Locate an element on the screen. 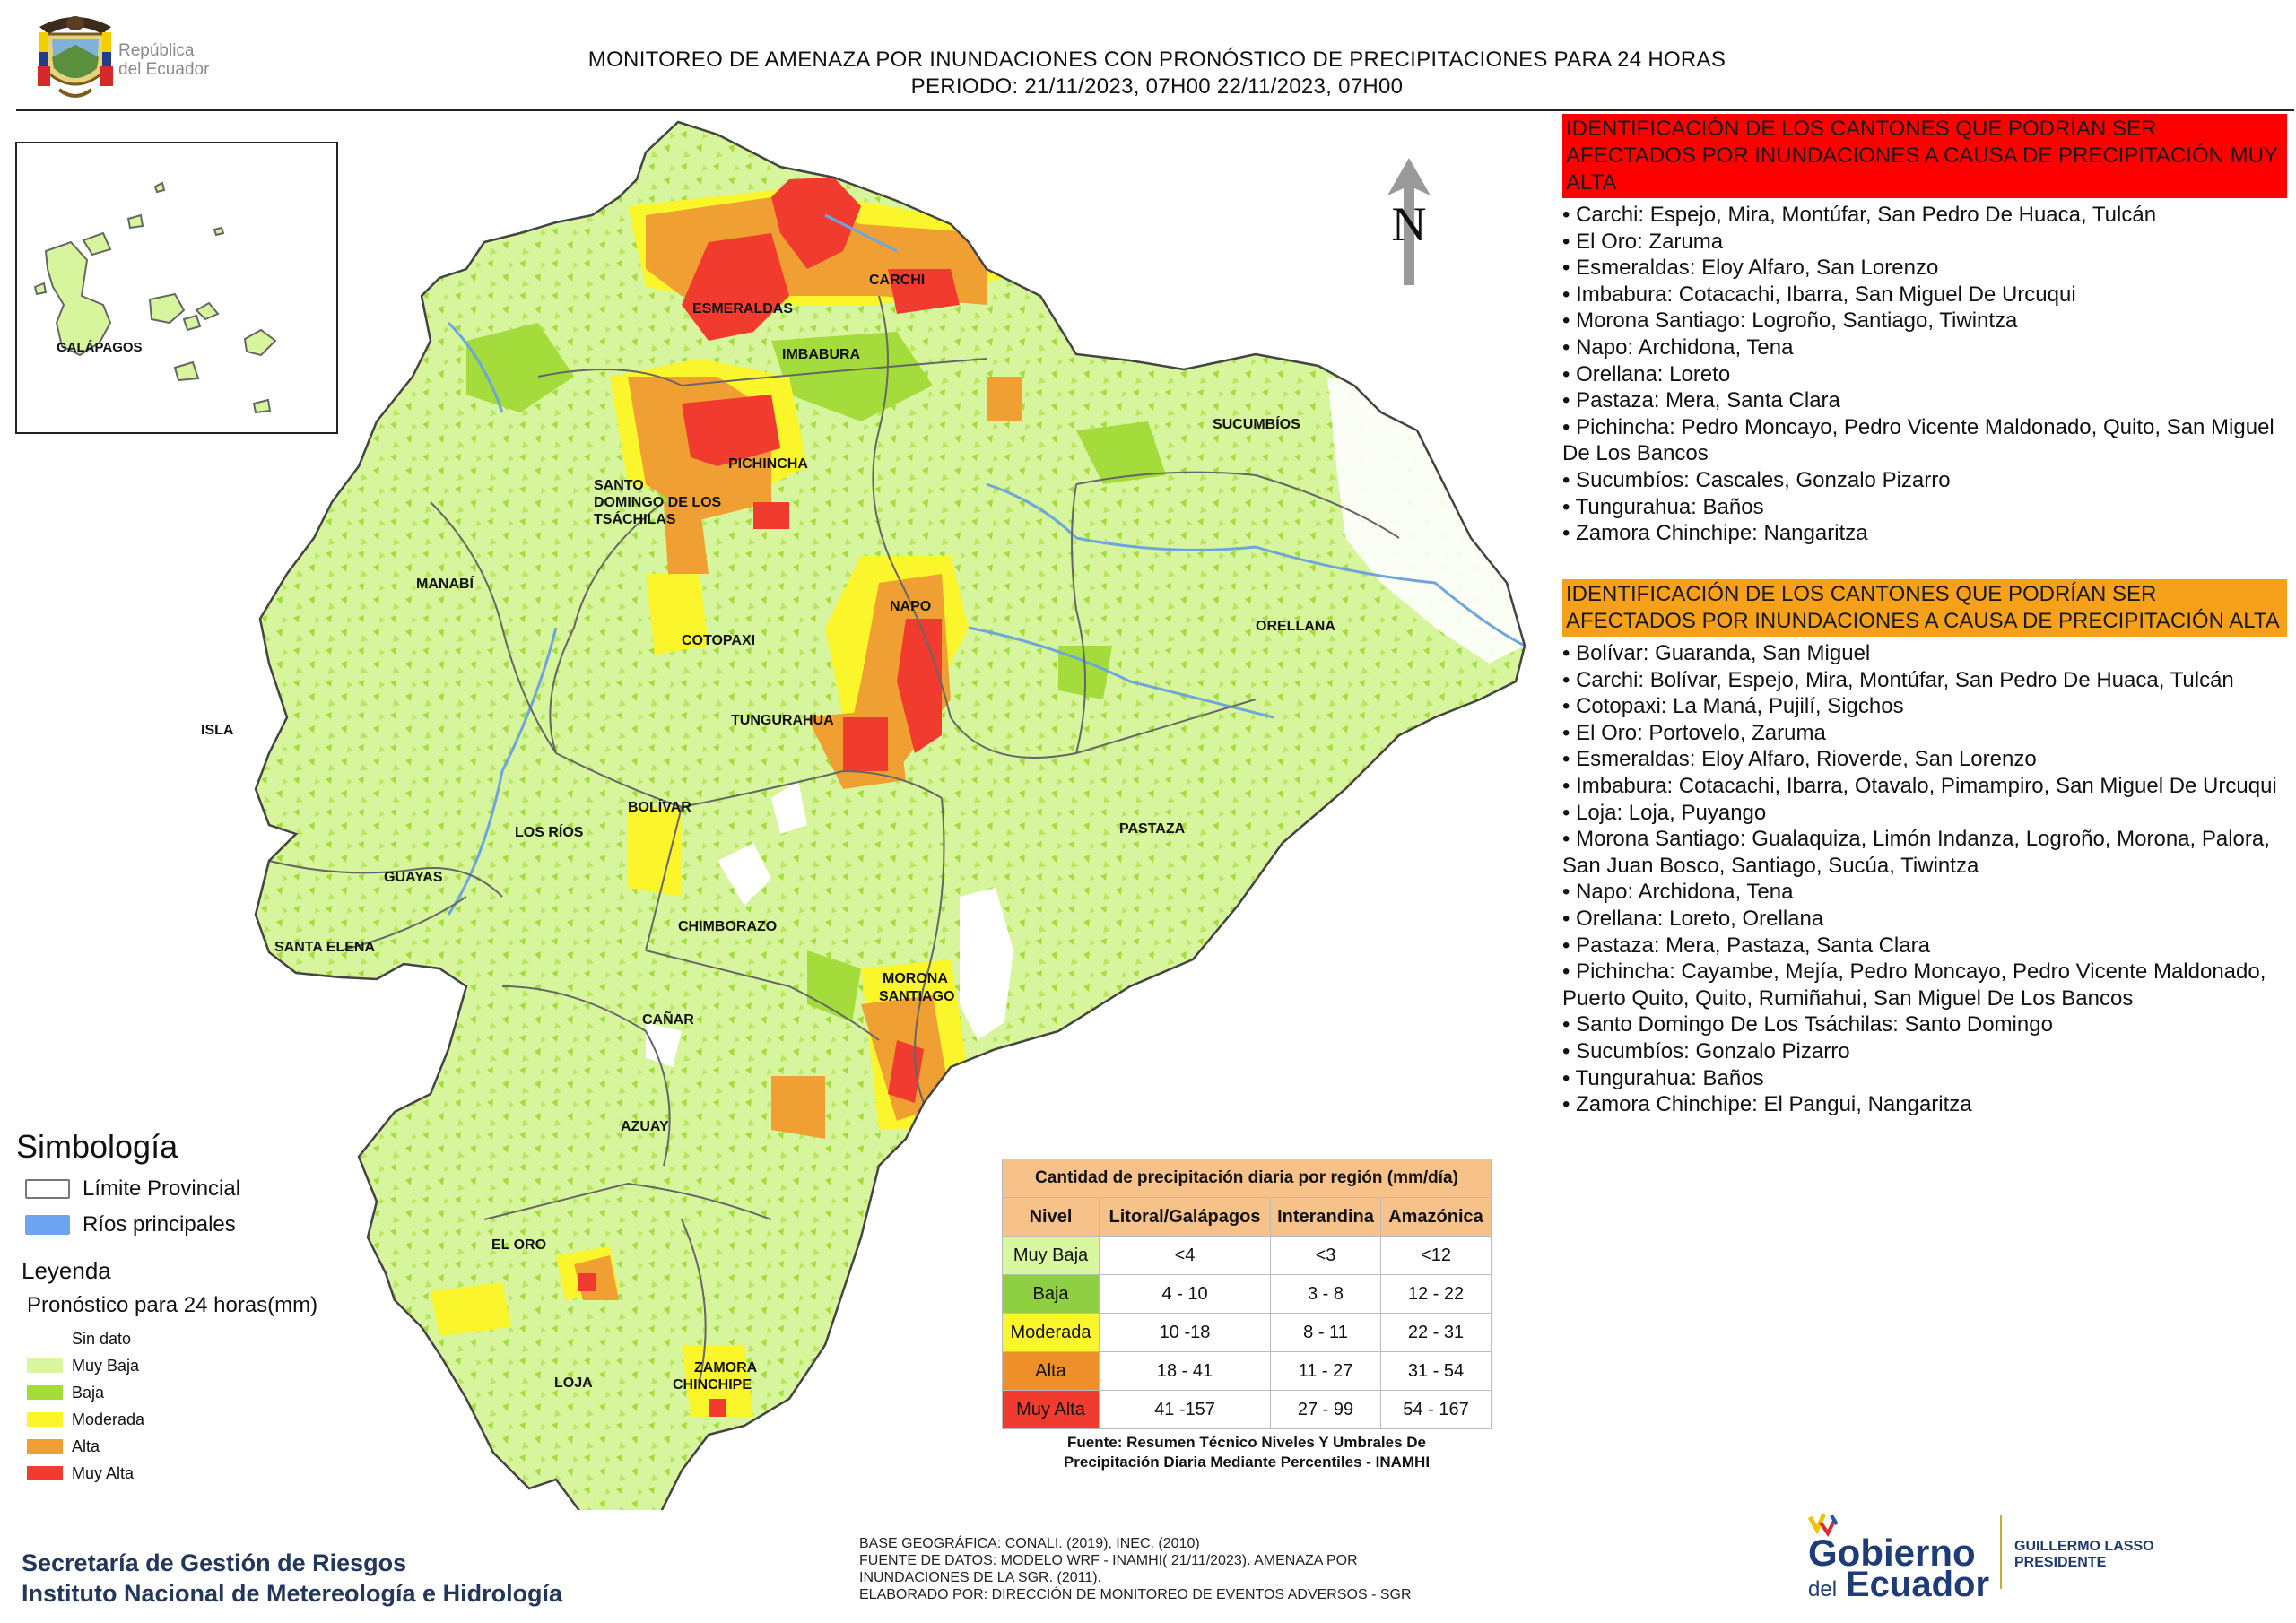 The width and height of the screenshot is (2296, 1623). legend-item: Sin dato is located at coordinates (85, 1338).